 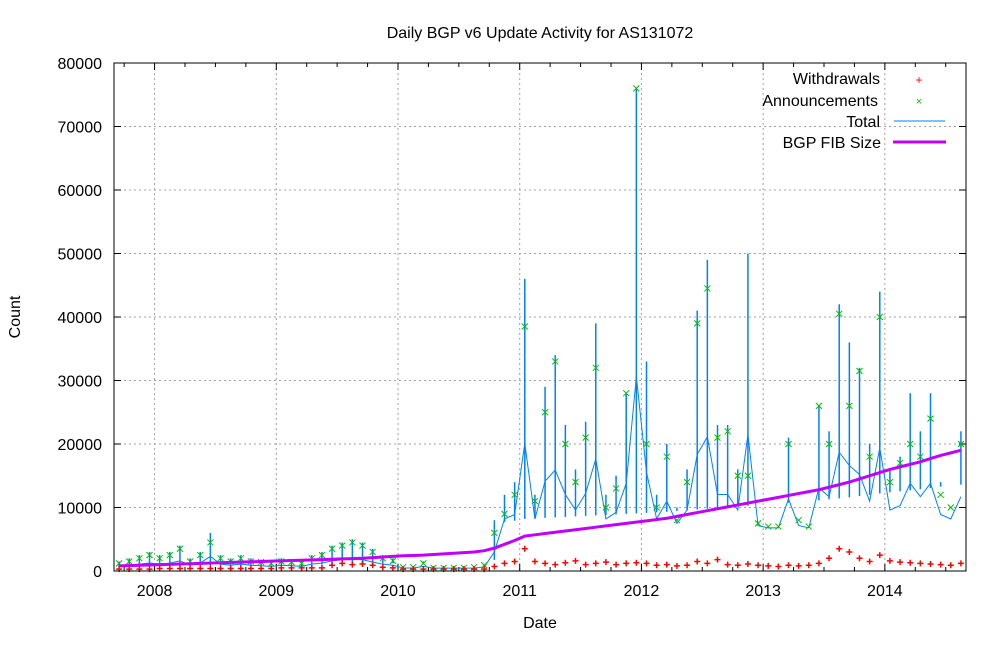 I want to click on x-tick-label: 2009, so click(x=276, y=591).